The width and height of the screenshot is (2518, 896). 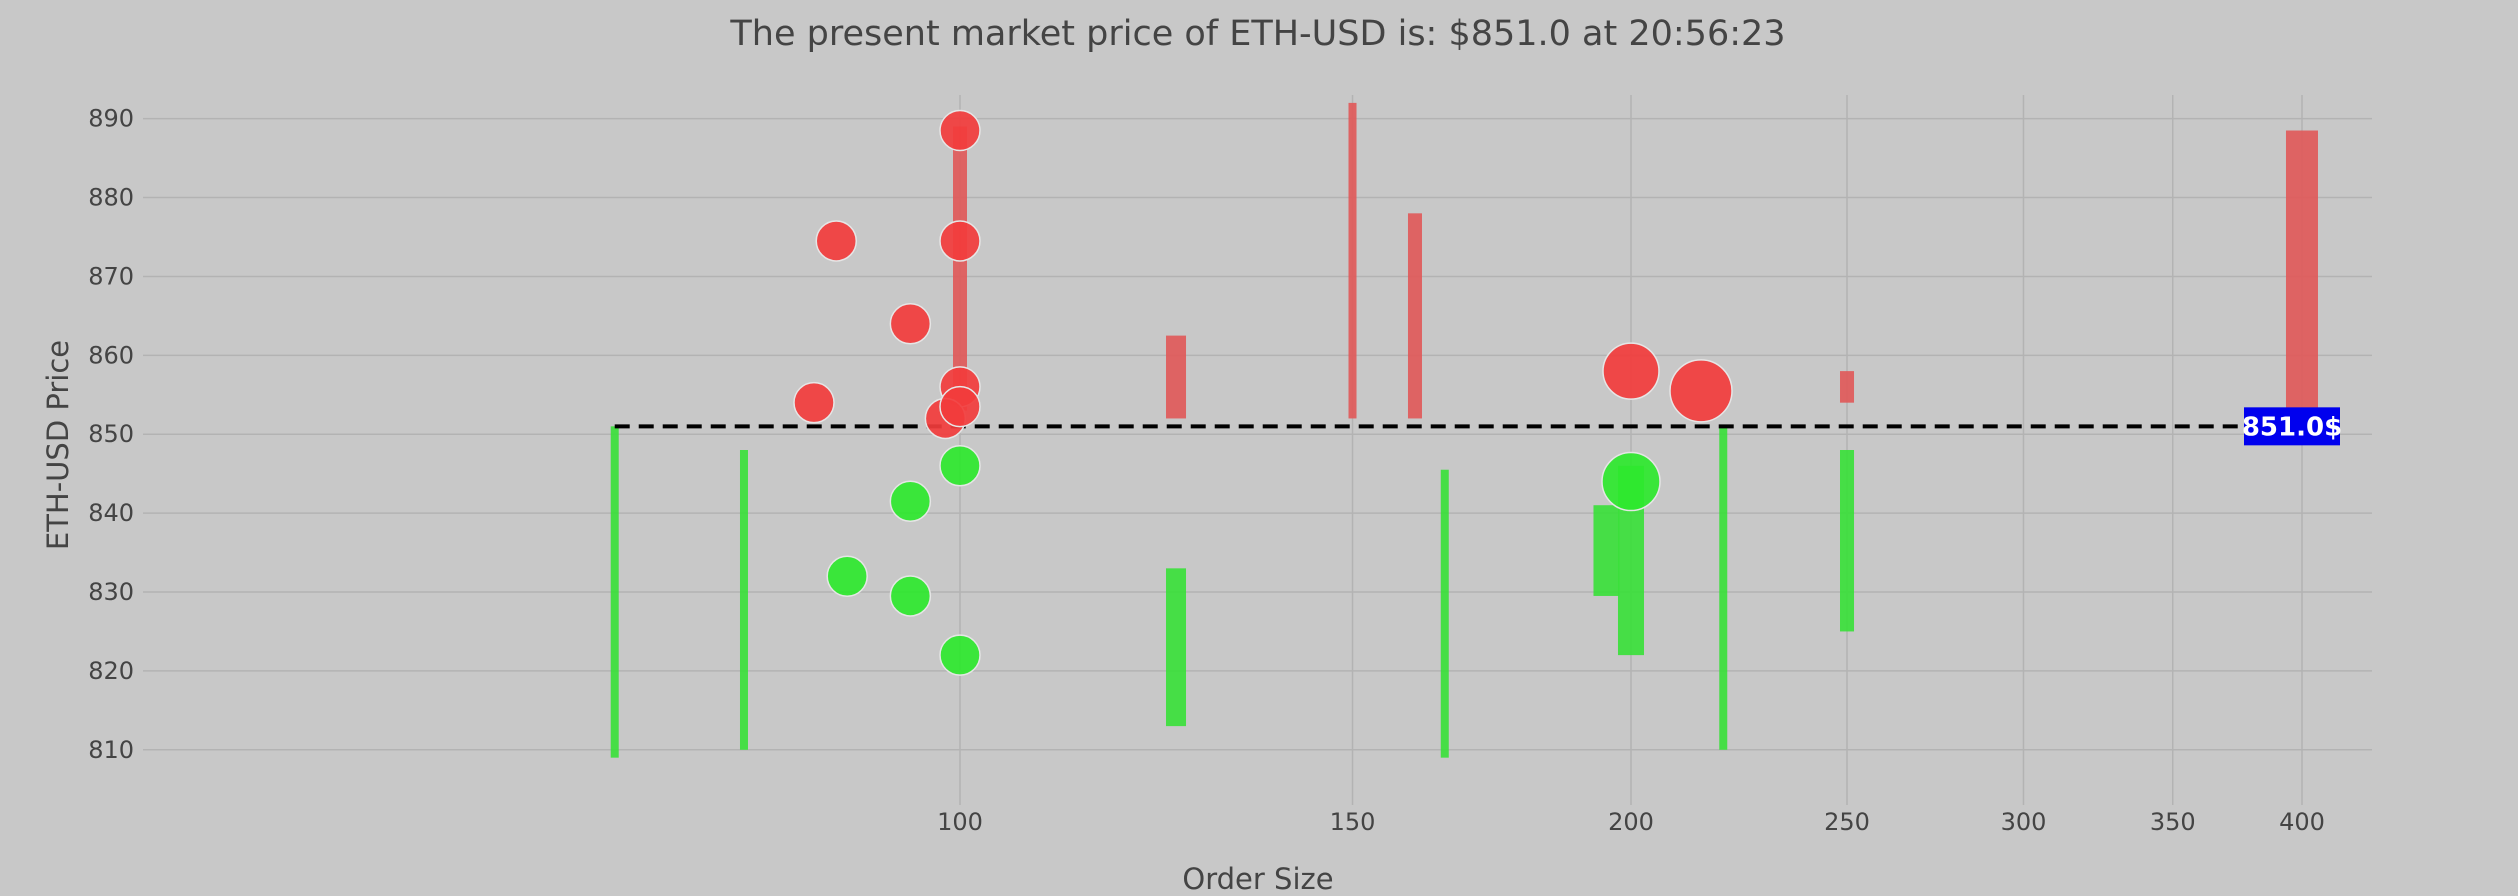 What do you see at coordinates (111, 434) in the screenshot?
I see `y-tick-label: 850` at bounding box center [111, 434].